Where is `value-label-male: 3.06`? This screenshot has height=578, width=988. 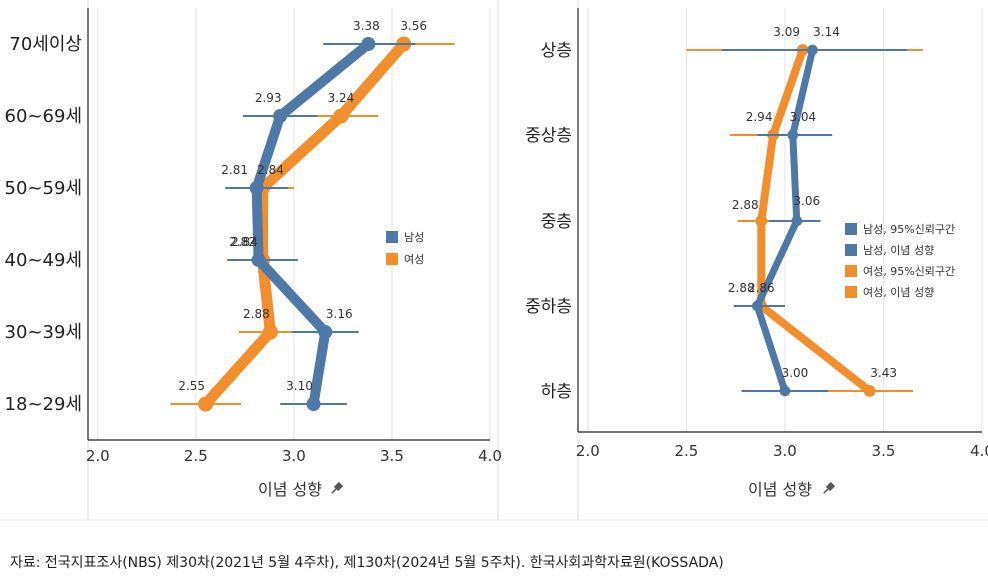
value-label-male: 3.06 is located at coordinates (806, 201).